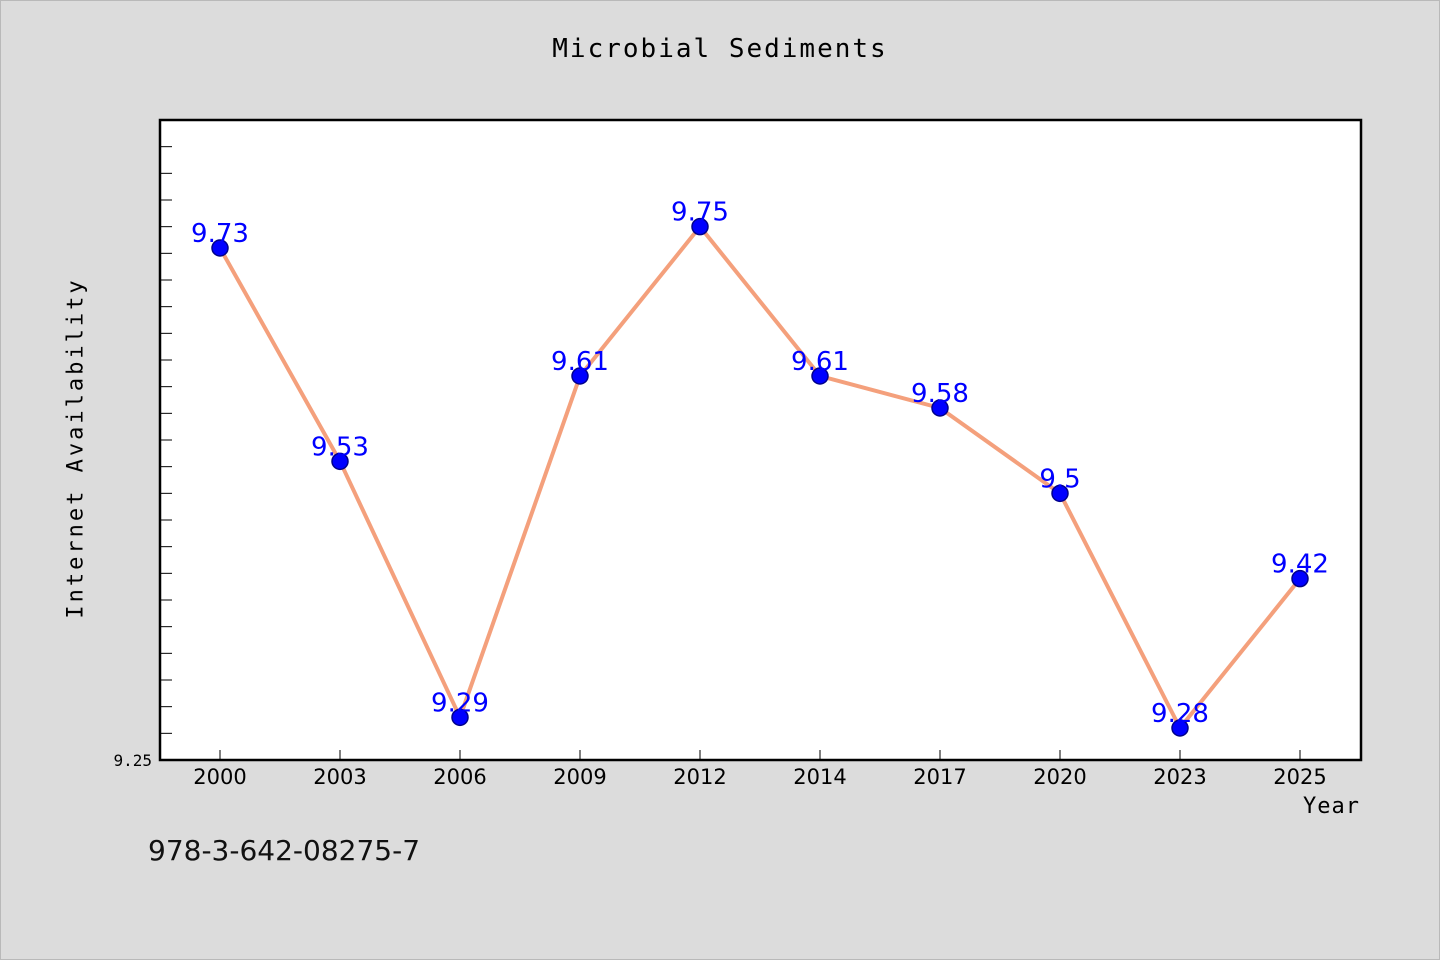 Image resolution: width=1440 pixels, height=960 pixels. Describe the element at coordinates (459, 777) in the screenshot. I see `x-tick-label: 2006` at that location.